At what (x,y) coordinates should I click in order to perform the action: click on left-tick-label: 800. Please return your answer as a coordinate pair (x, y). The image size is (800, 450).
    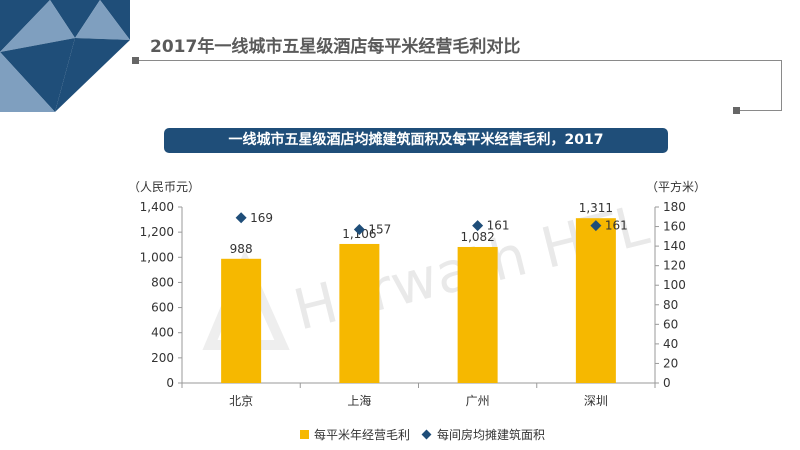
    Looking at the image, I should click on (162, 282).